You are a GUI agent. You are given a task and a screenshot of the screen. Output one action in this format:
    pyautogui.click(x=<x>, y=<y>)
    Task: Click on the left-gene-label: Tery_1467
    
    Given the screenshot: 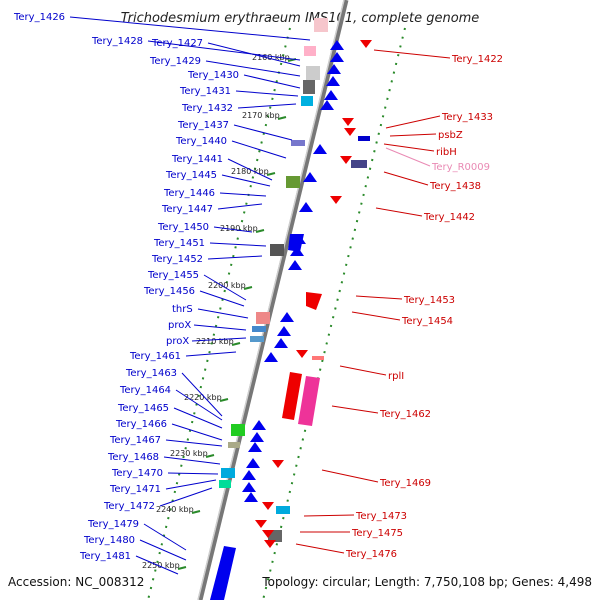 What is the action you would take?
    pyautogui.click(x=135, y=440)
    